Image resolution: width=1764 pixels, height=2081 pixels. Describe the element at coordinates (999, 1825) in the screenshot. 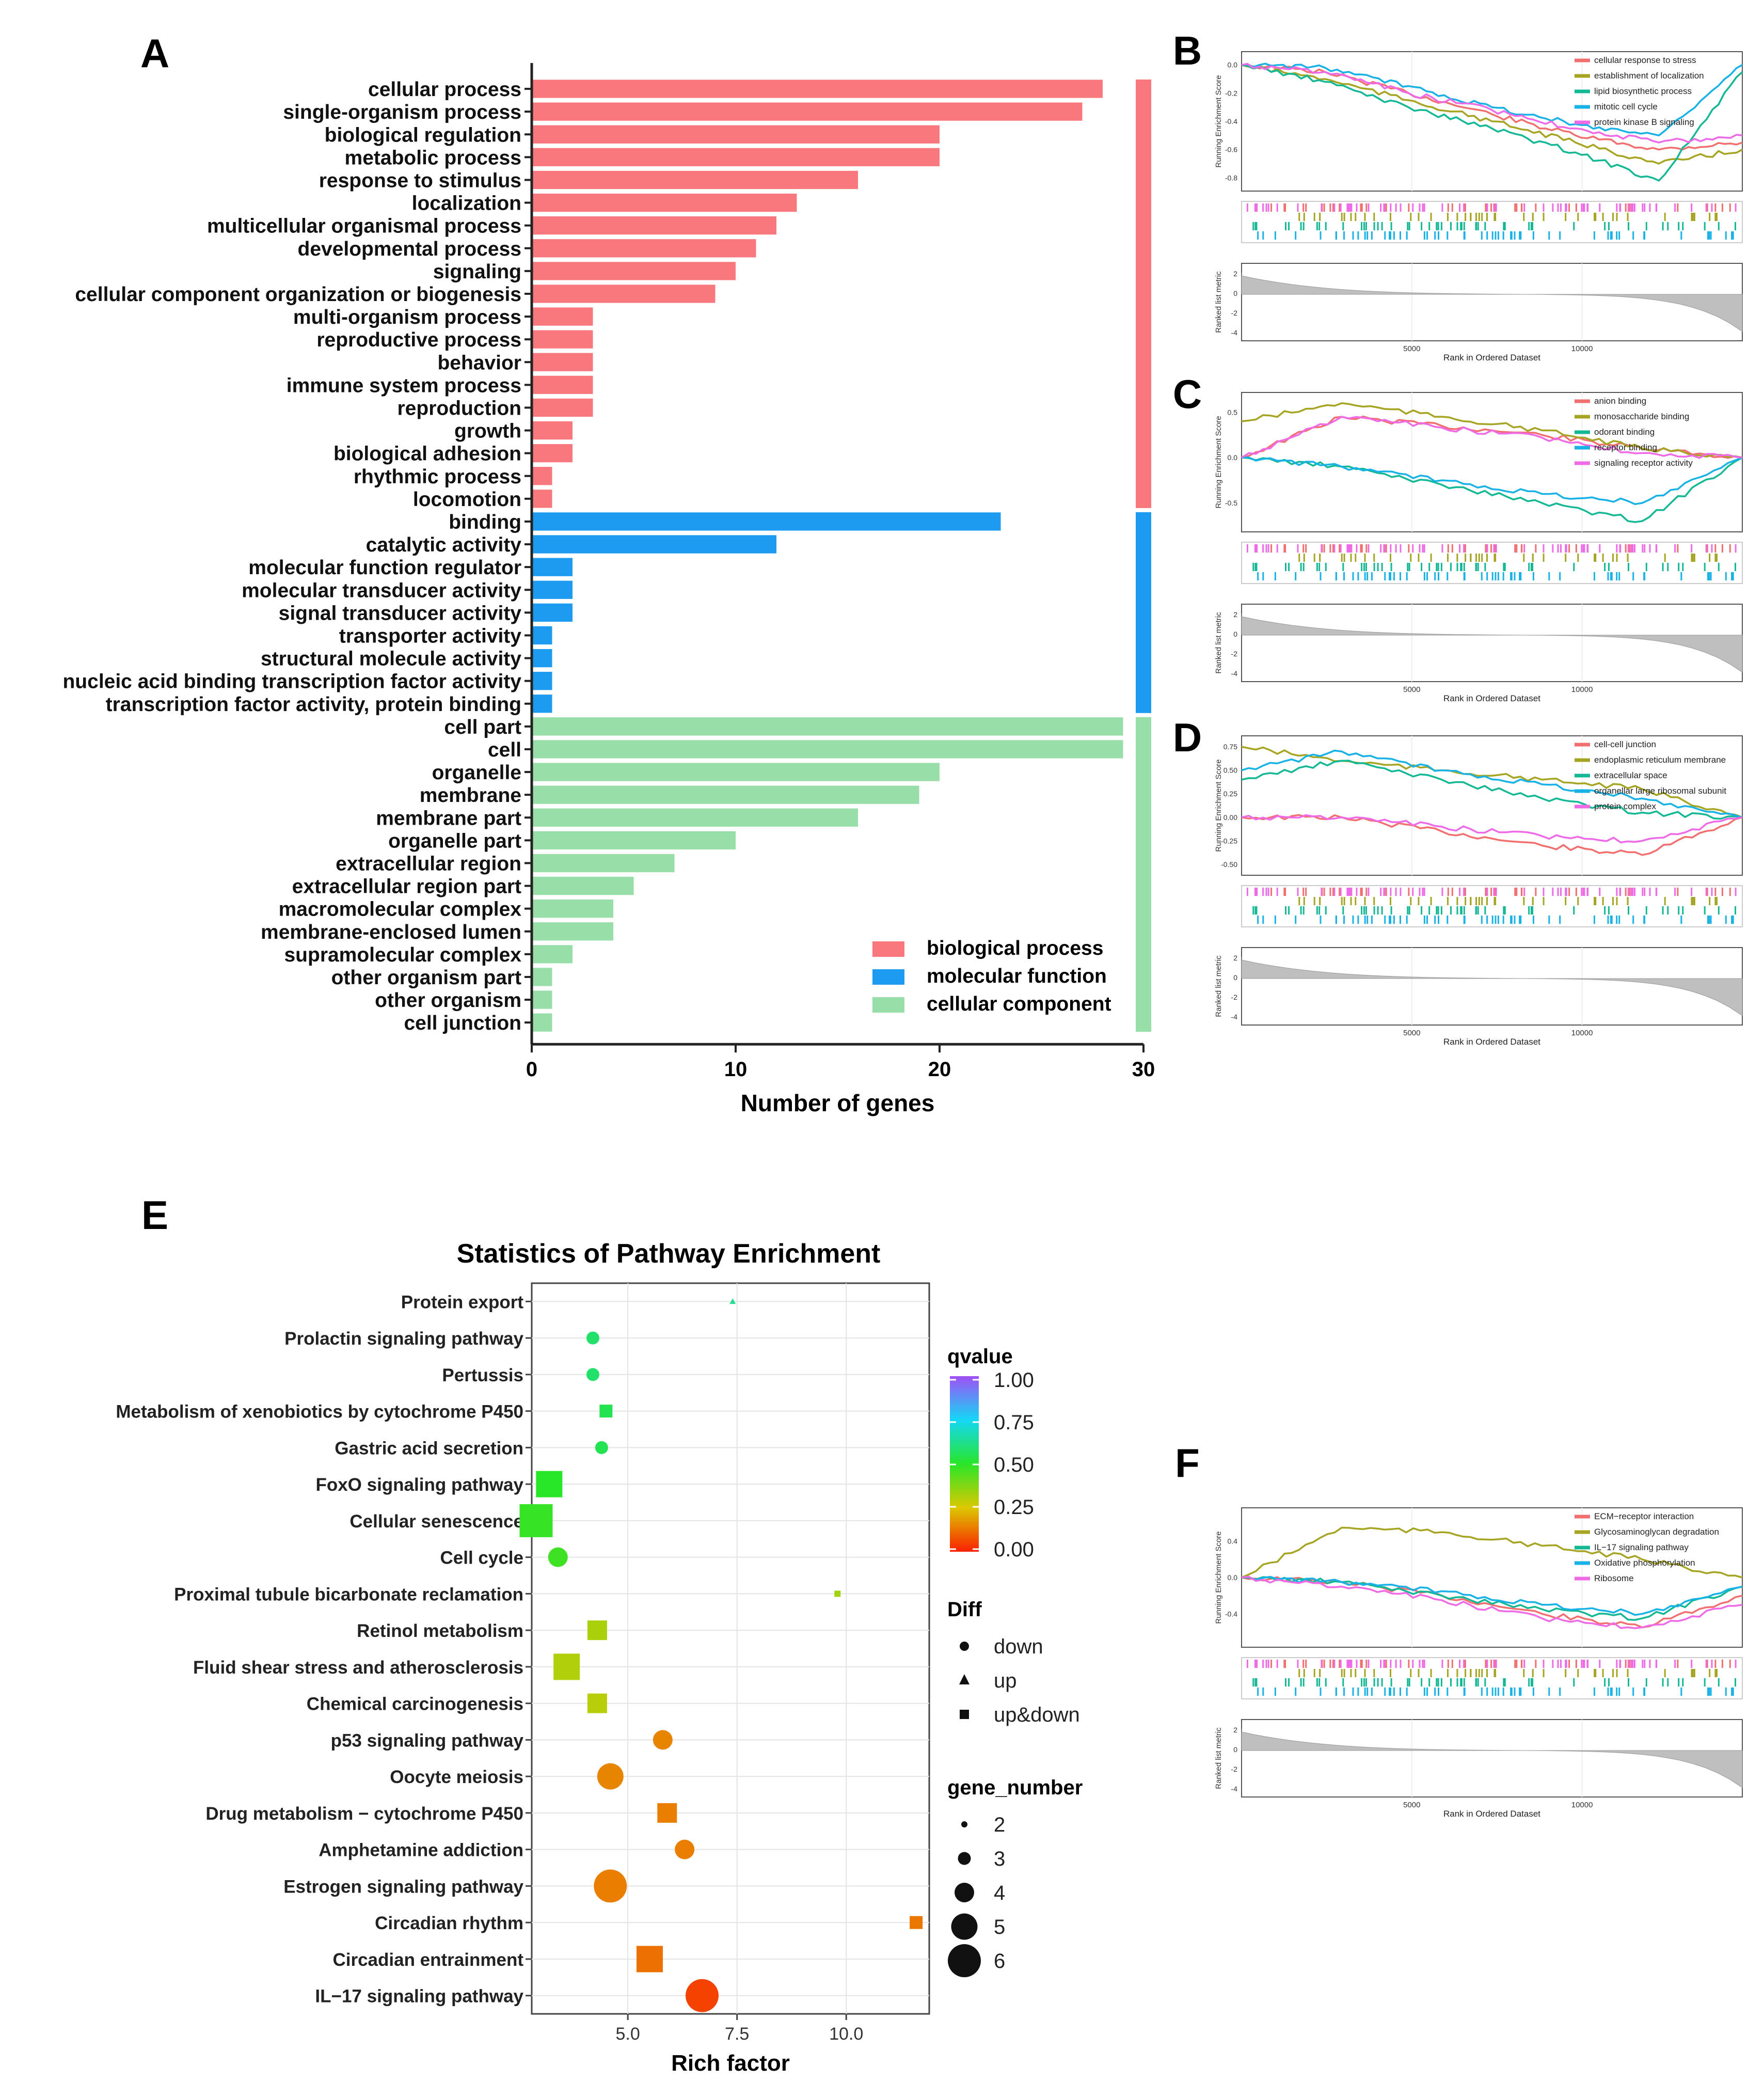

I see `gene-number-legend-label: 2` at that location.